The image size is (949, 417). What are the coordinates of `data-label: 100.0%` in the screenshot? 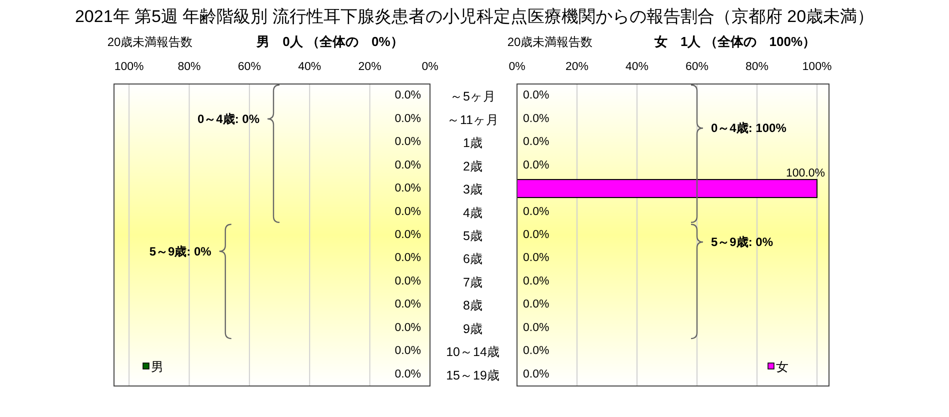 It's located at (805, 174).